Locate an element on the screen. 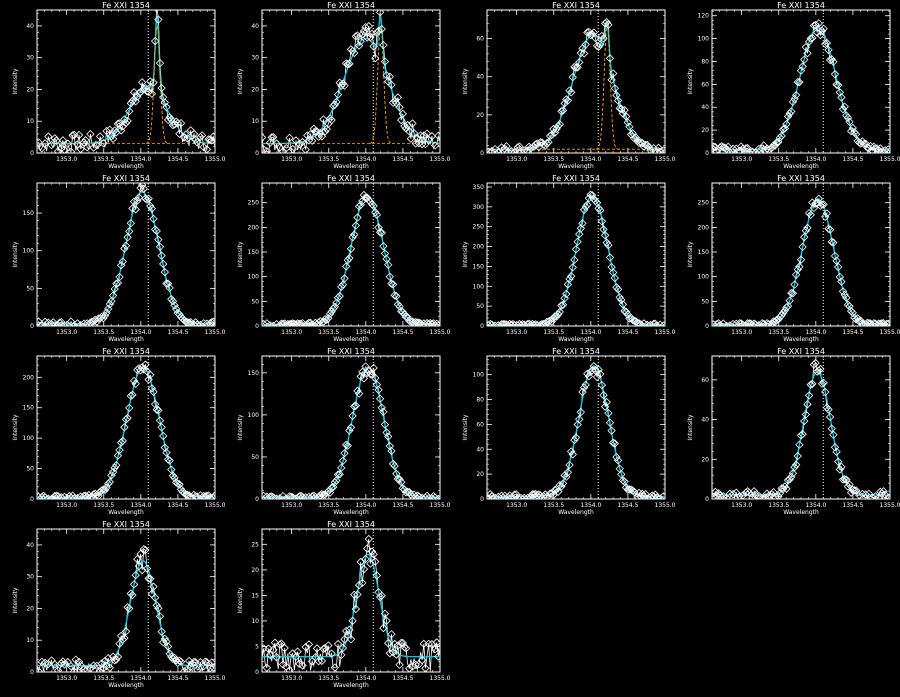 This screenshot has height=697, width=900. observed-spectrum-line is located at coordinates (126, 431).